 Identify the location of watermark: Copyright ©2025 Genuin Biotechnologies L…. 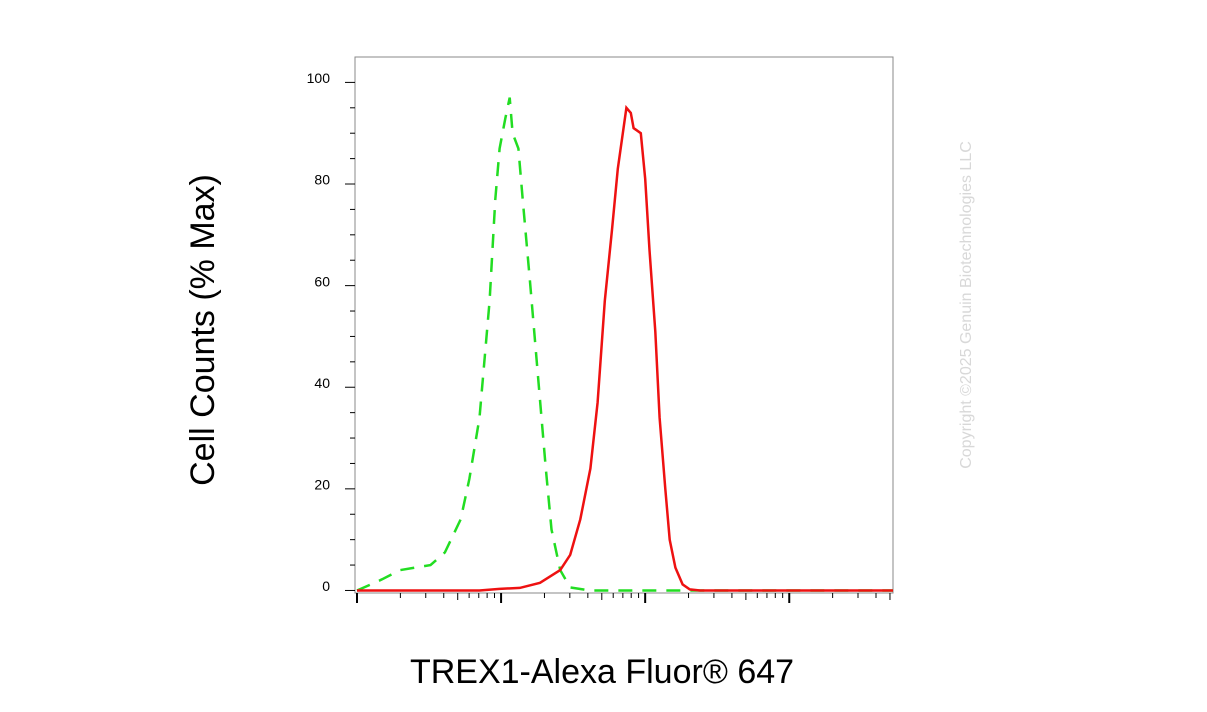
(966, 305).